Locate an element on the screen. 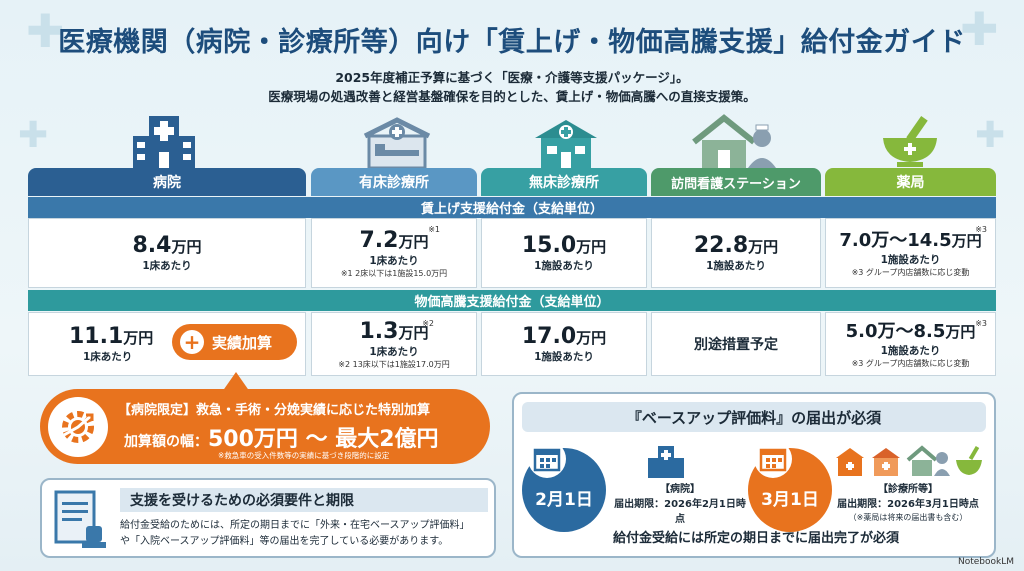 This screenshot has height=571, width=1024. price-cell-bed-clinic: ※2 1.3万円 1床あたり ※2 13床以下は1施設17.0万円 is located at coordinates (394, 344).